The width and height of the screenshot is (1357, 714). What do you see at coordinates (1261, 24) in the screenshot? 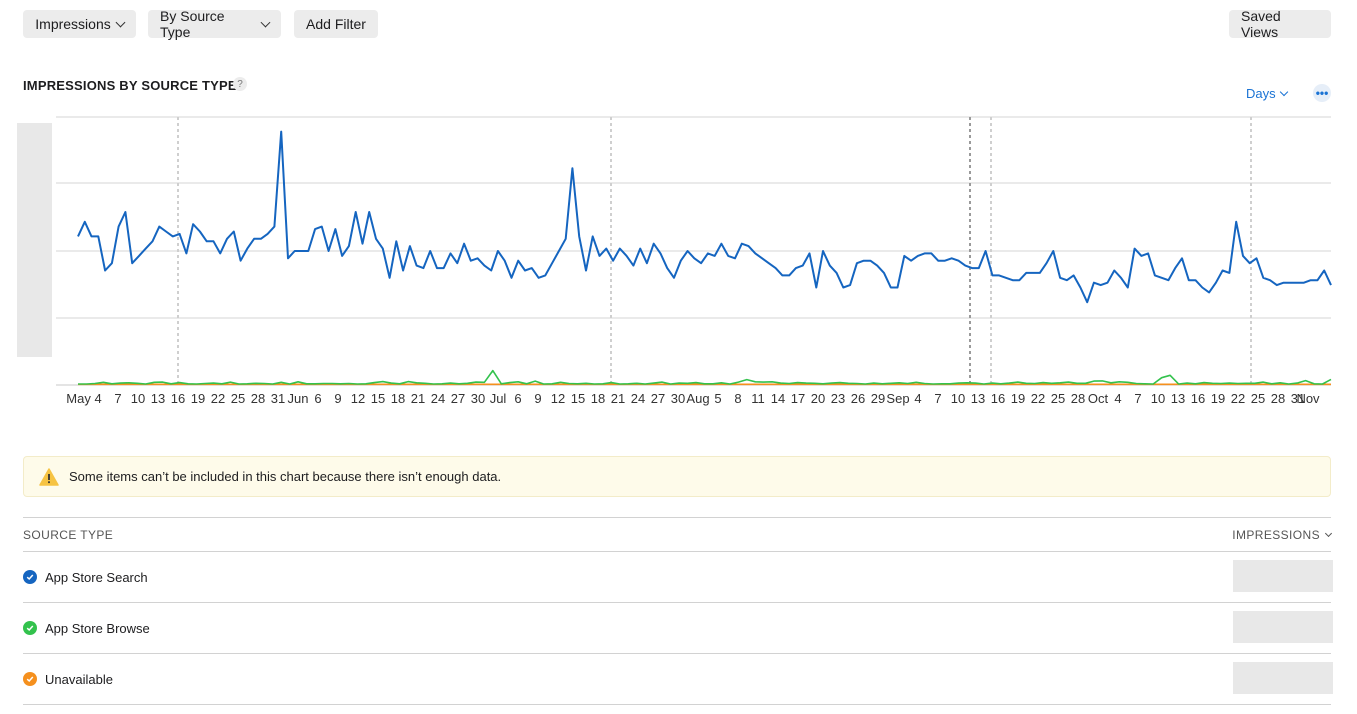
I see `saved-views-label: Saved Views` at bounding box center [1261, 24].